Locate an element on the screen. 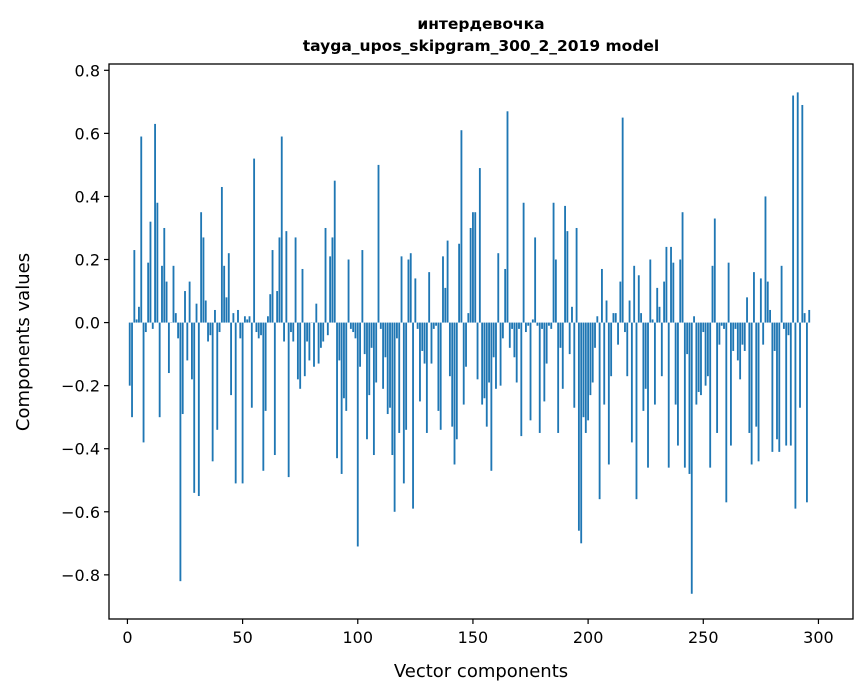  y-tick-label: 0.4 is located at coordinates (87, 196).